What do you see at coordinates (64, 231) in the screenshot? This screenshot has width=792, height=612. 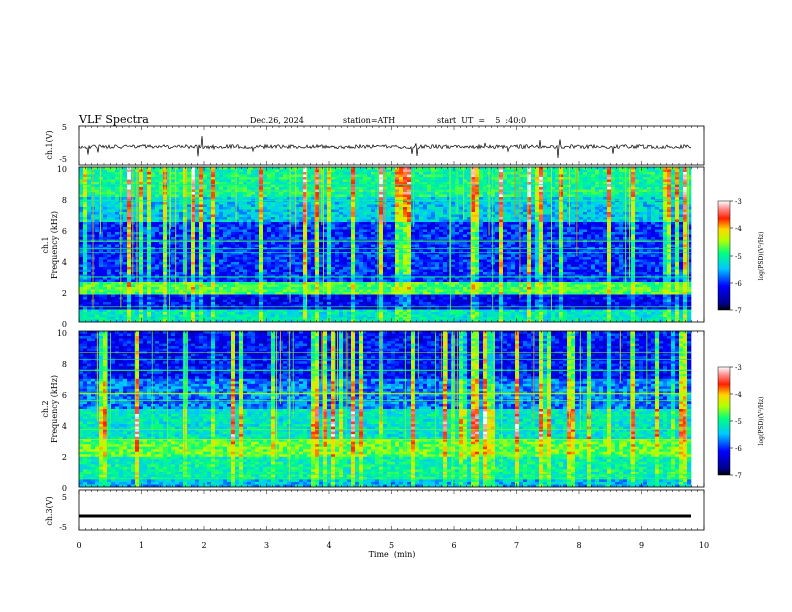 I see `ch1-ytick-6: 6` at bounding box center [64, 231].